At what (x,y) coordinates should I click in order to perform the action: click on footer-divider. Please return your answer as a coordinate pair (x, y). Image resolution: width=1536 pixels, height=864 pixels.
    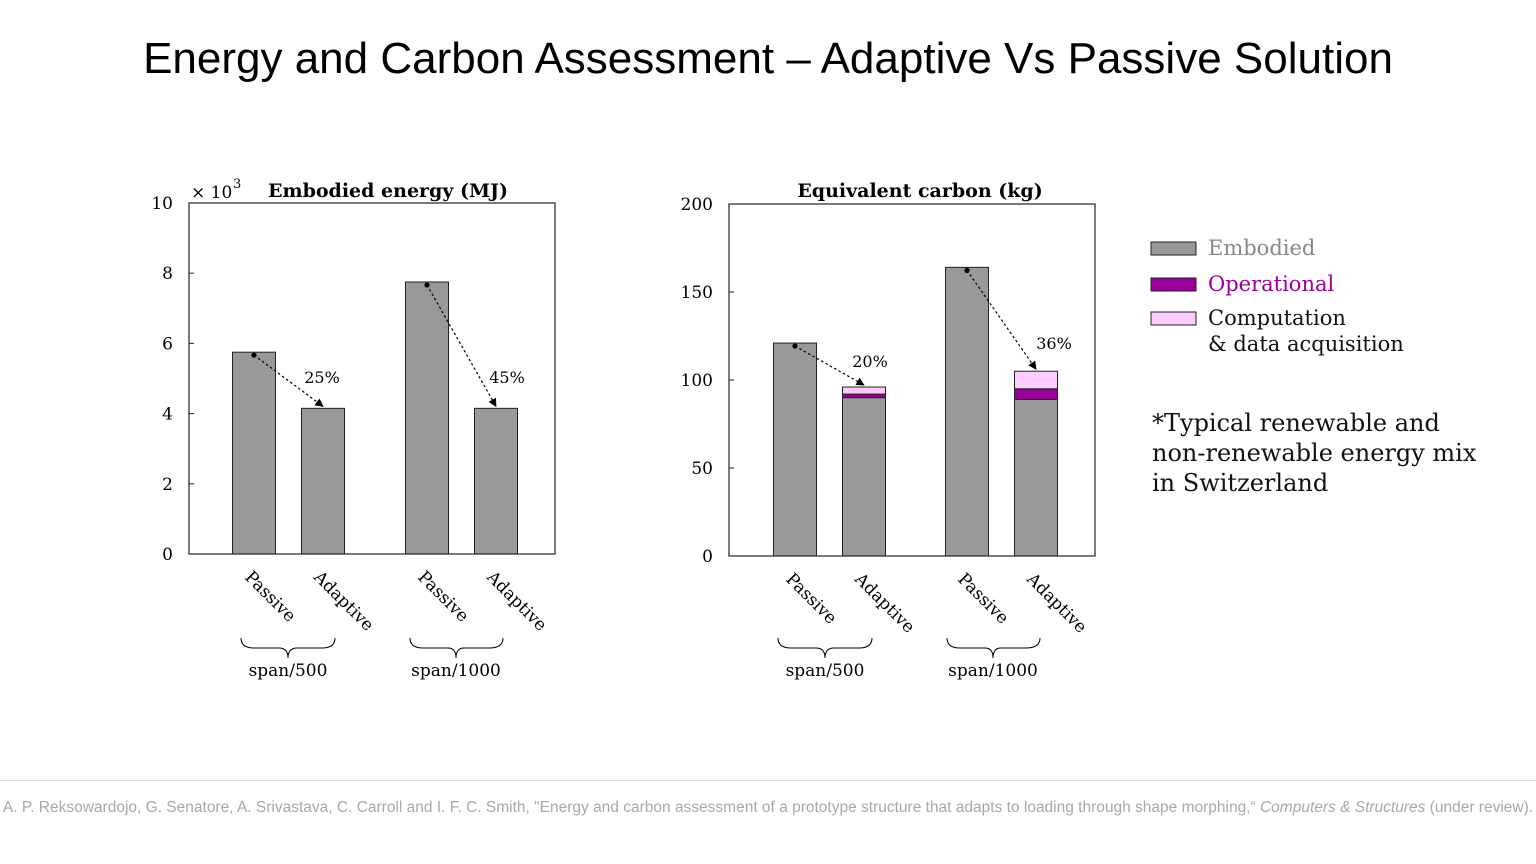
    Looking at the image, I should click on (768, 780).